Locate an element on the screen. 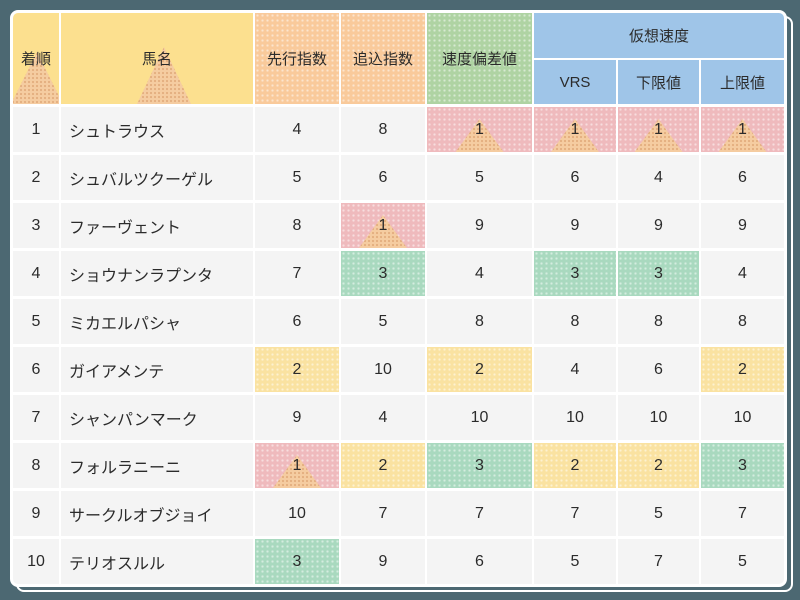 The width and height of the screenshot is (800, 600). close-index-cell: 5 is located at coordinates (384, 323).